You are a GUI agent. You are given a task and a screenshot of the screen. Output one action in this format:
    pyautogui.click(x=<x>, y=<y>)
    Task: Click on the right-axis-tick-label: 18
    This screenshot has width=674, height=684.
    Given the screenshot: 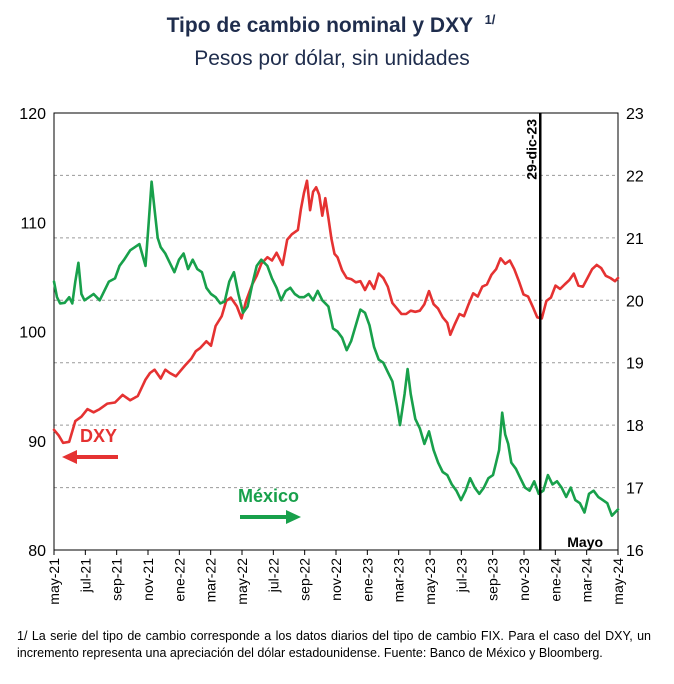 What is the action you would take?
    pyautogui.click(x=635, y=426)
    